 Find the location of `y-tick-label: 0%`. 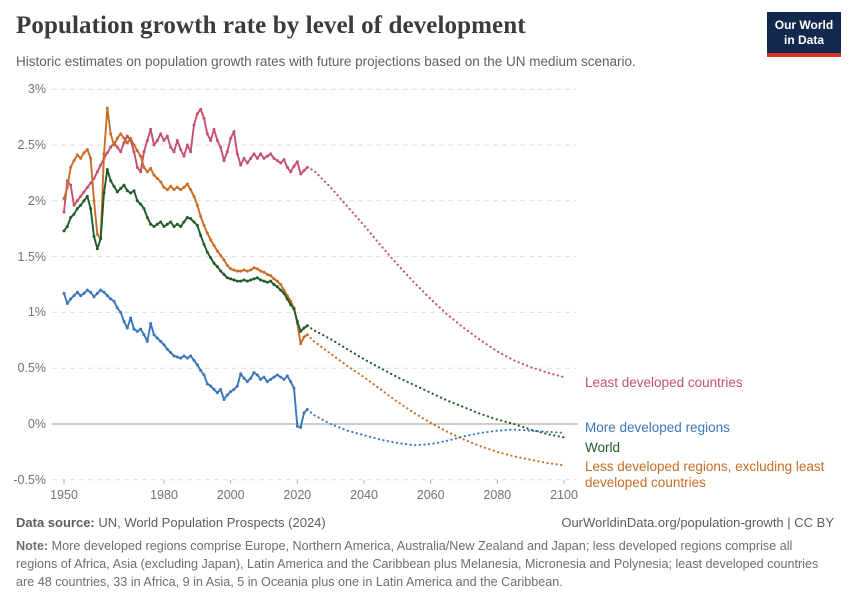

y-tick-label: 0% is located at coordinates (36, 424).